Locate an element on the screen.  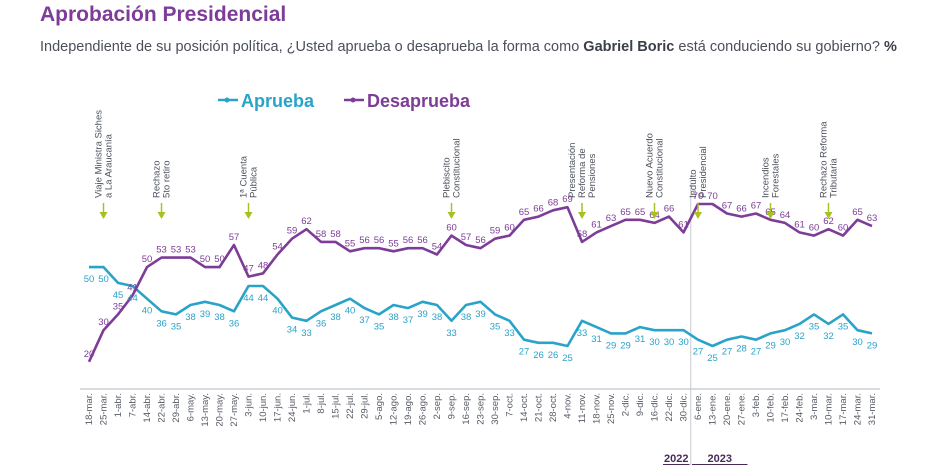
x-tick-label: 13-ene. is located at coordinates (713, 409).